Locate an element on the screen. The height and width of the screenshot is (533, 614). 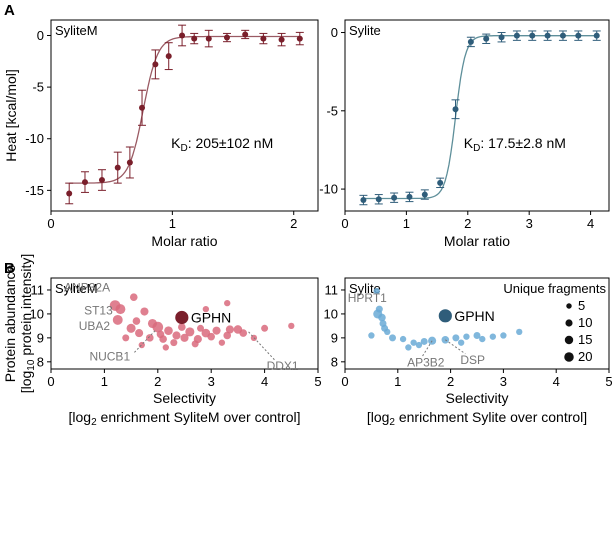
legend-label: 20 is located at coordinates (585, 356).